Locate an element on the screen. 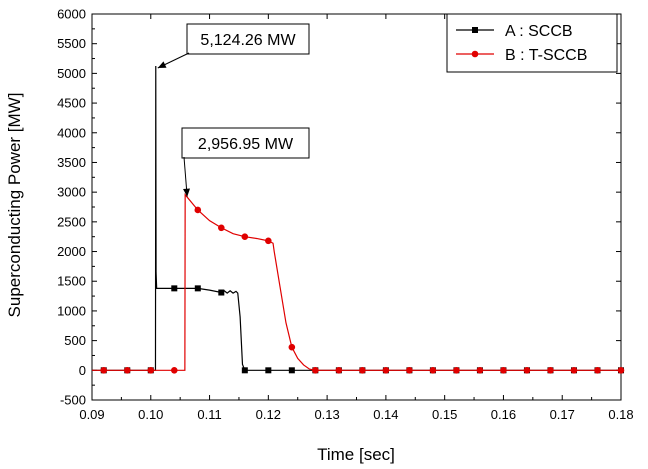 This screenshot has width=648, height=469. x-tick-label: 0.13 is located at coordinates (326, 414).